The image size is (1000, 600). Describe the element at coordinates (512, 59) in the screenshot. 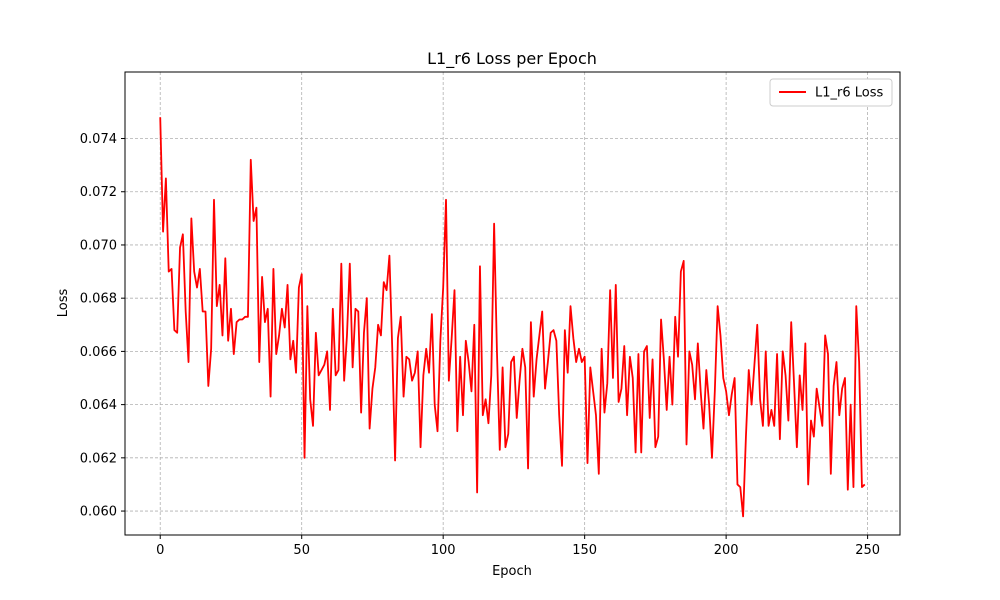

I see `chart-title: L1_r6 Loss per Epoch` at that location.